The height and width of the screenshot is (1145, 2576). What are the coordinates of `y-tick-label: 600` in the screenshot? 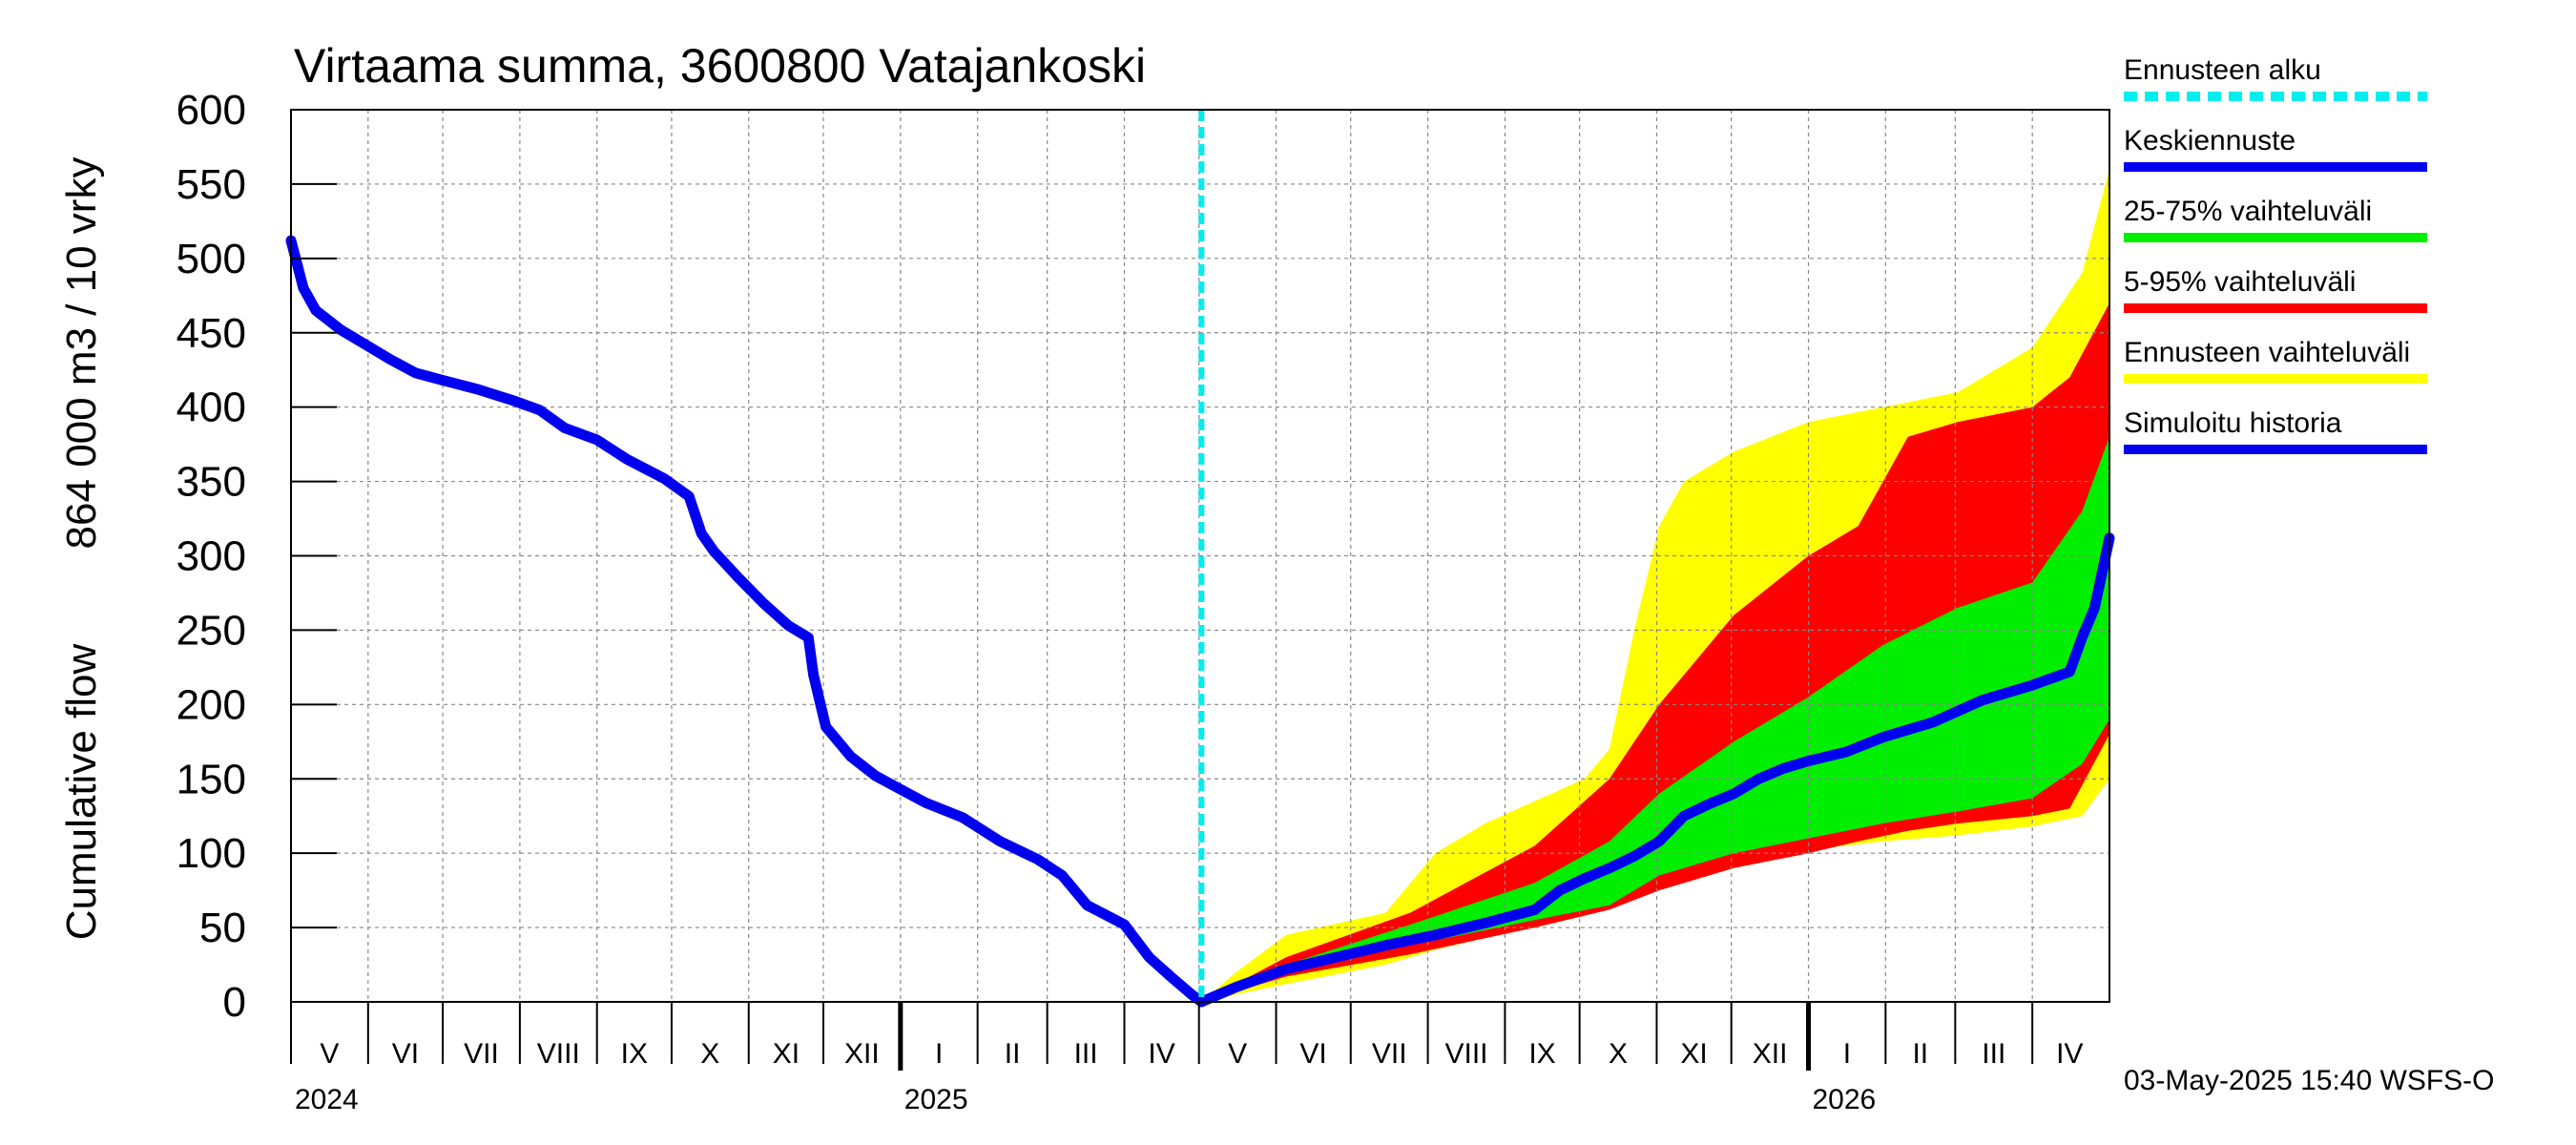 It's located at (211, 110).